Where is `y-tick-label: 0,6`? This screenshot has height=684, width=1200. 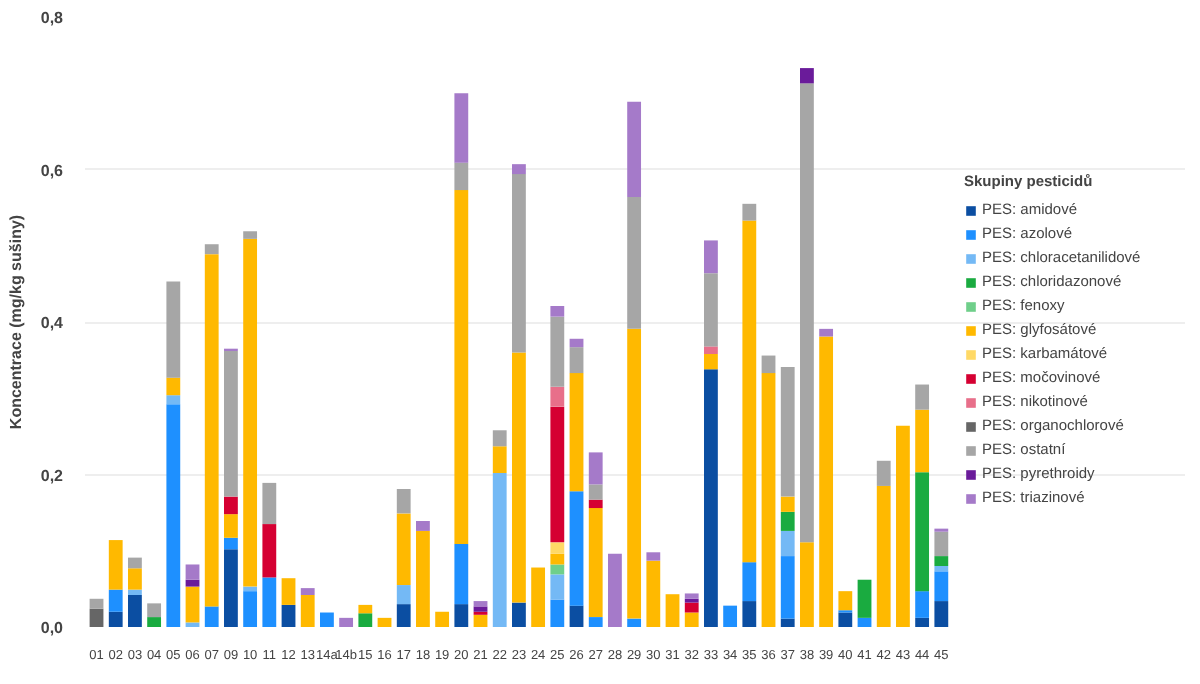 y-tick-label: 0,6 is located at coordinates (52, 170).